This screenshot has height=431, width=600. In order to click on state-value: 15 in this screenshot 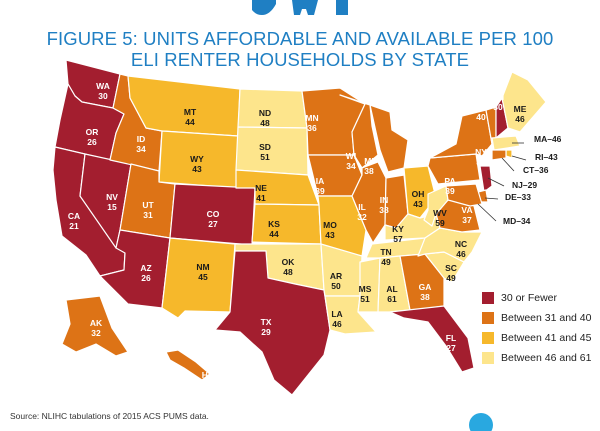, I will do `click(112, 207)`.